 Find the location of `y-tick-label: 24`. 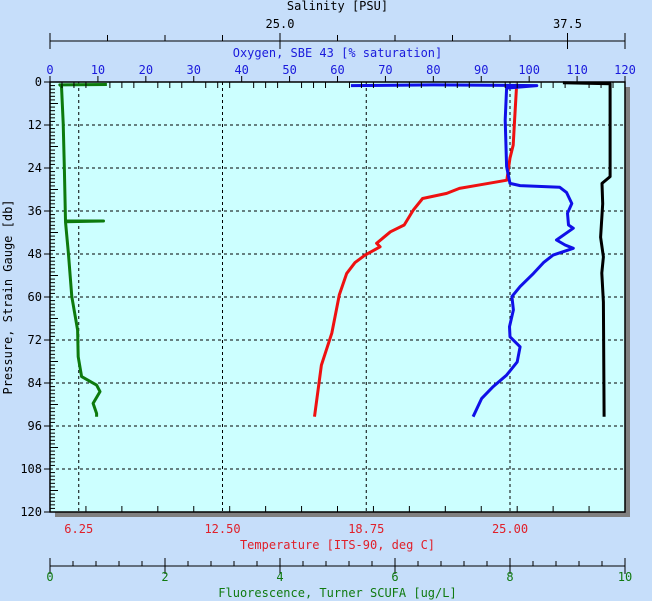

y-tick-label: 24 is located at coordinates (35, 168).